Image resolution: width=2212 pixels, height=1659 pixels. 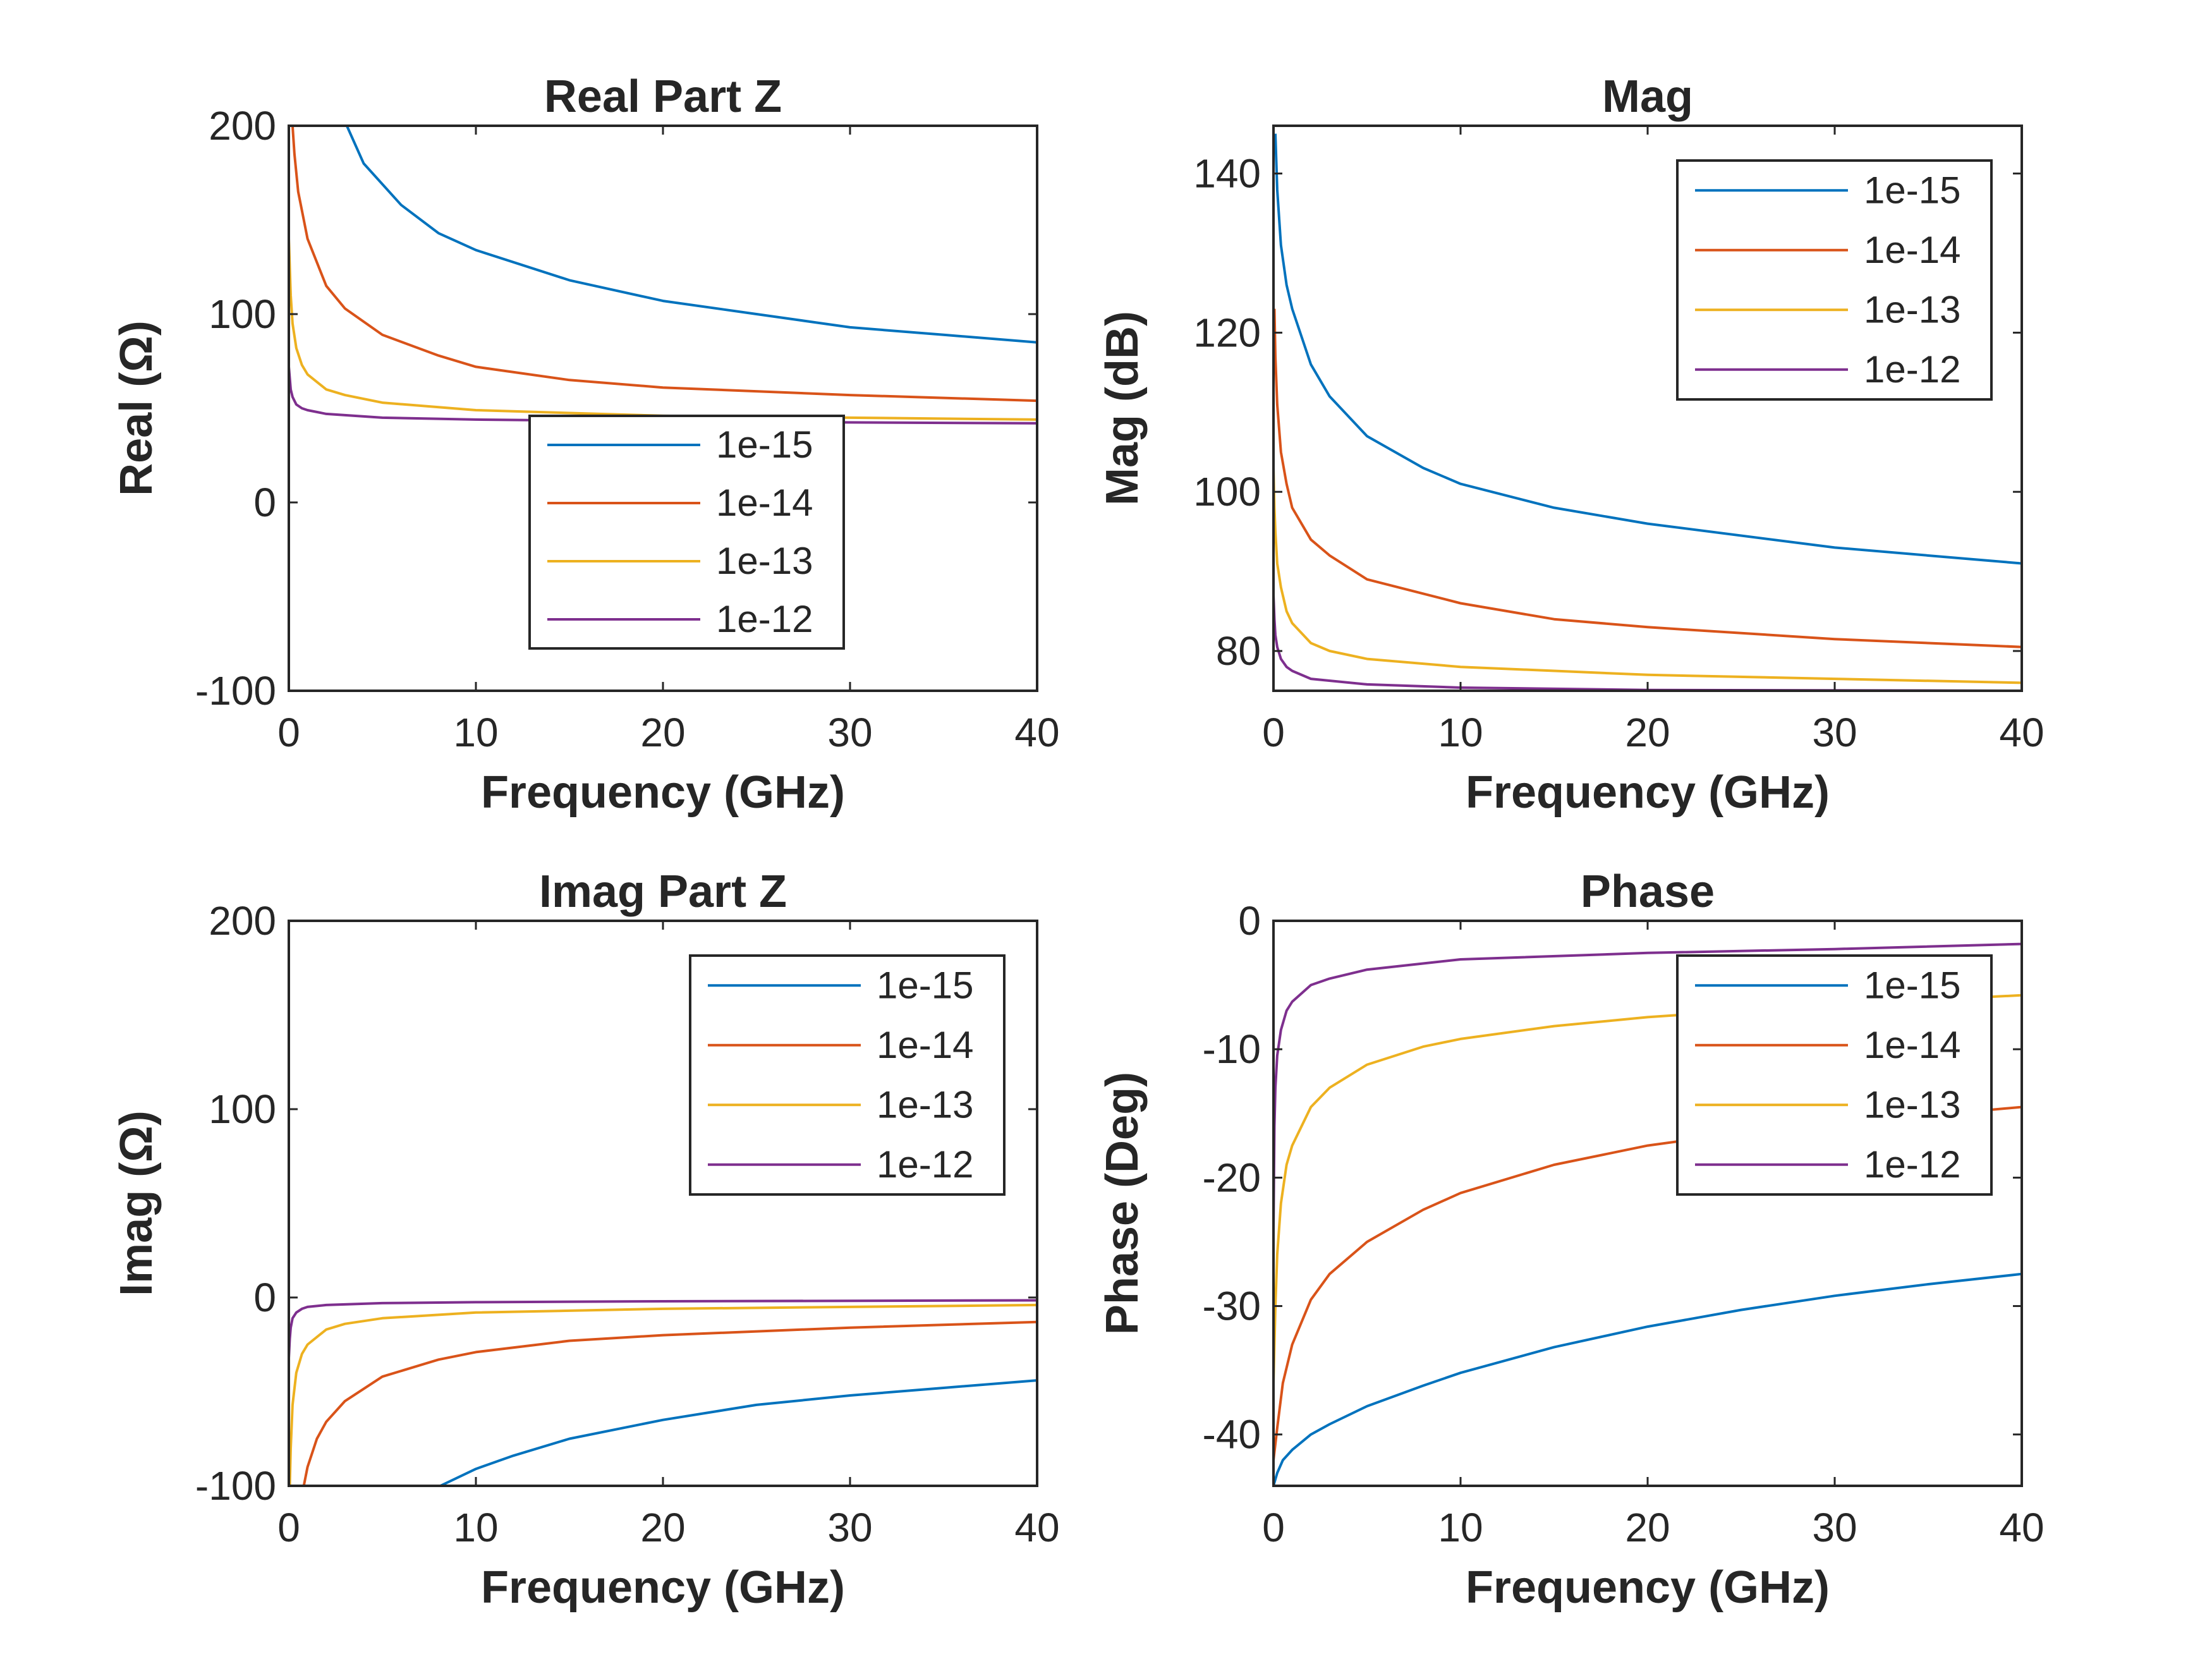 What do you see at coordinates (1122, 1203) in the screenshot?
I see `y-axis-label: Phase (Deg)` at bounding box center [1122, 1203].